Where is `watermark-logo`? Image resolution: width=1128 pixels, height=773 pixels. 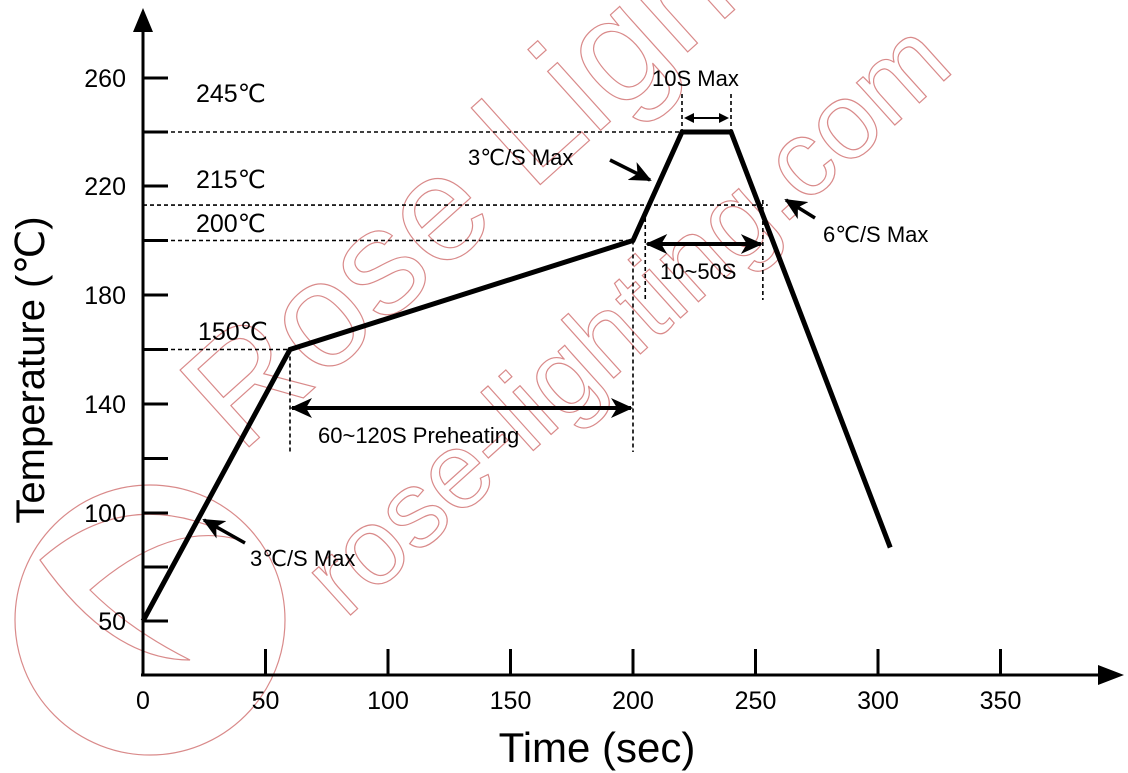 watermark-logo is located at coordinates (150, 620).